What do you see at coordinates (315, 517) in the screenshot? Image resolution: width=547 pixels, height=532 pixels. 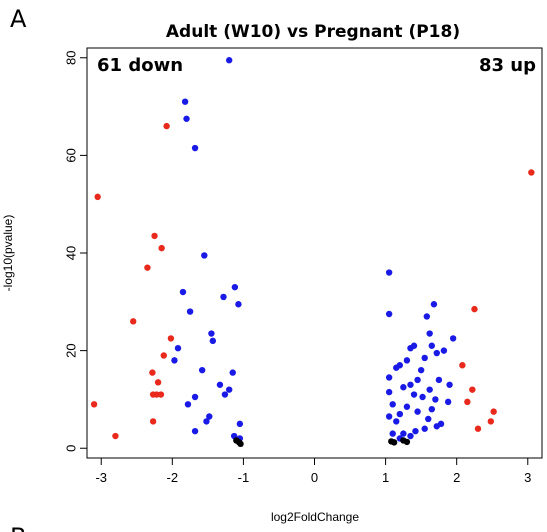 I see `x-axis-label: log2FoldChange` at bounding box center [315, 517].